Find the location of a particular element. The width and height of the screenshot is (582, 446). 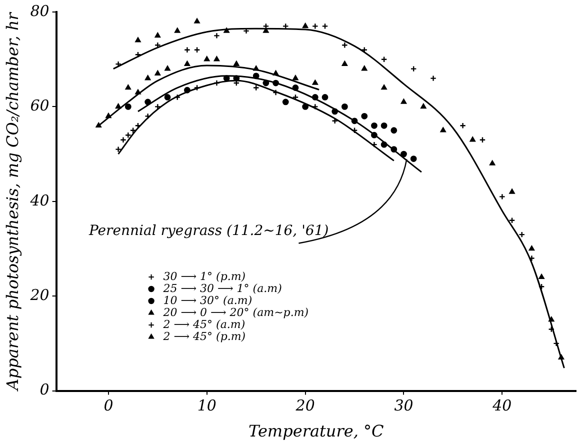

y-tick-label: 0 is located at coordinates (45, 389).